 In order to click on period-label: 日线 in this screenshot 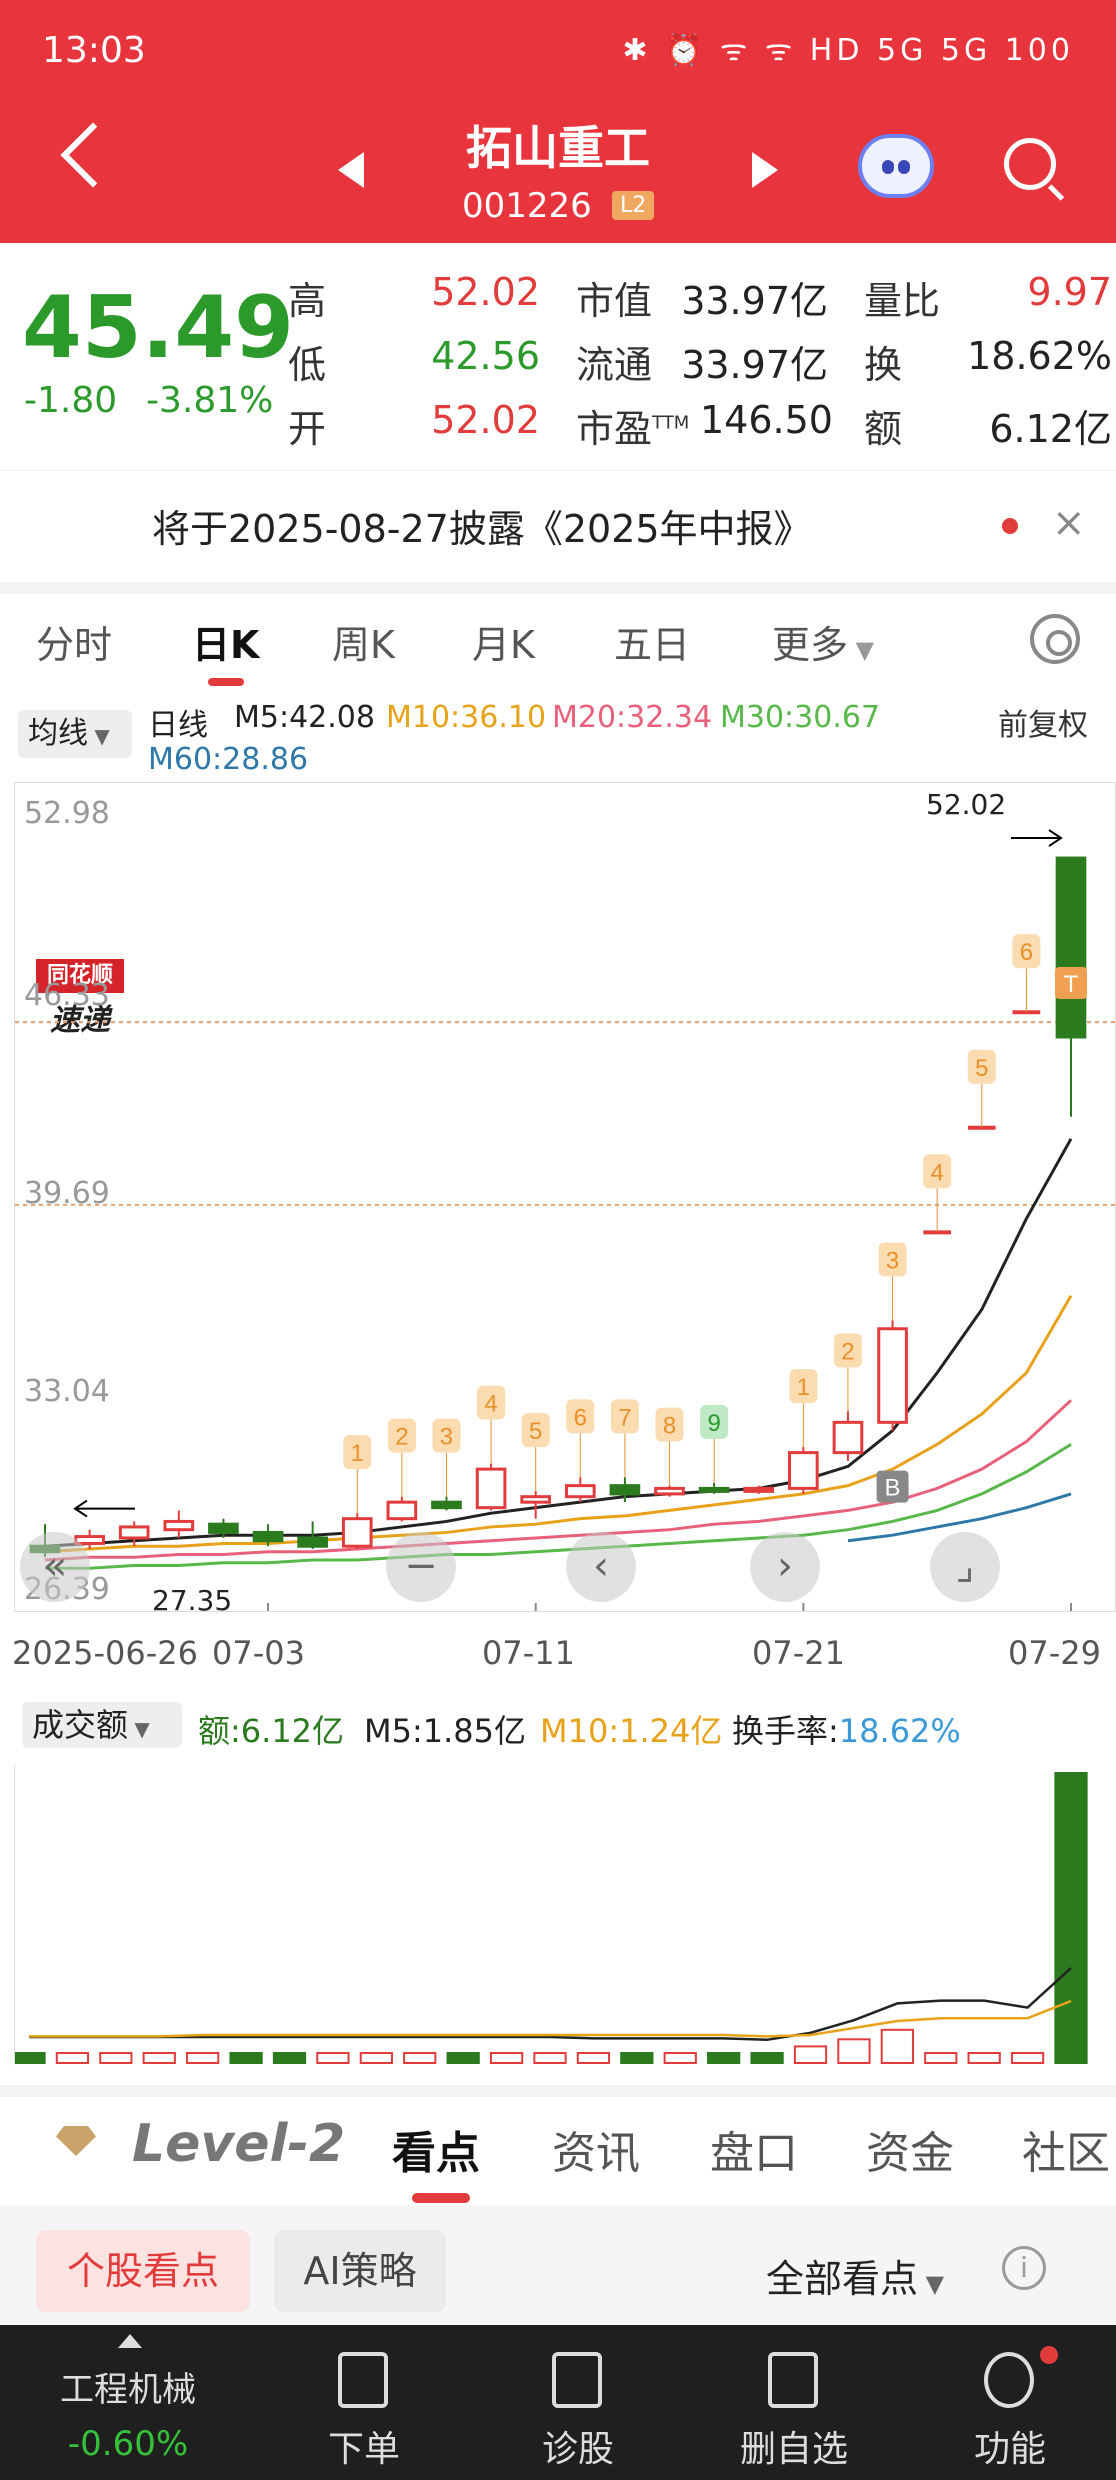, I will do `click(178, 725)`.